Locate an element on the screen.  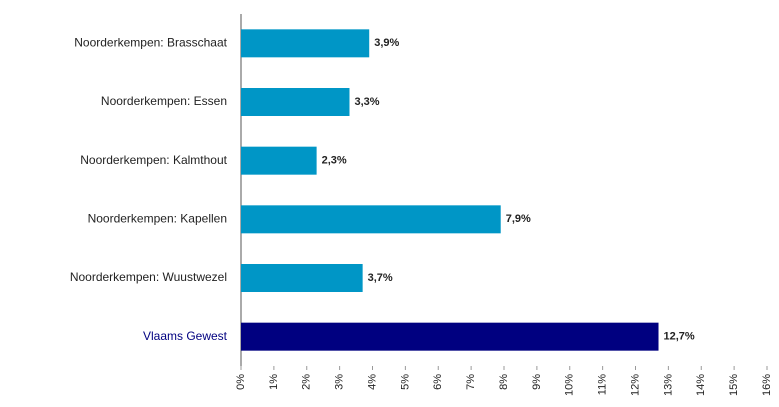
y-tick-label: Noorderkempen: Brasschaat is located at coordinates (150, 43).